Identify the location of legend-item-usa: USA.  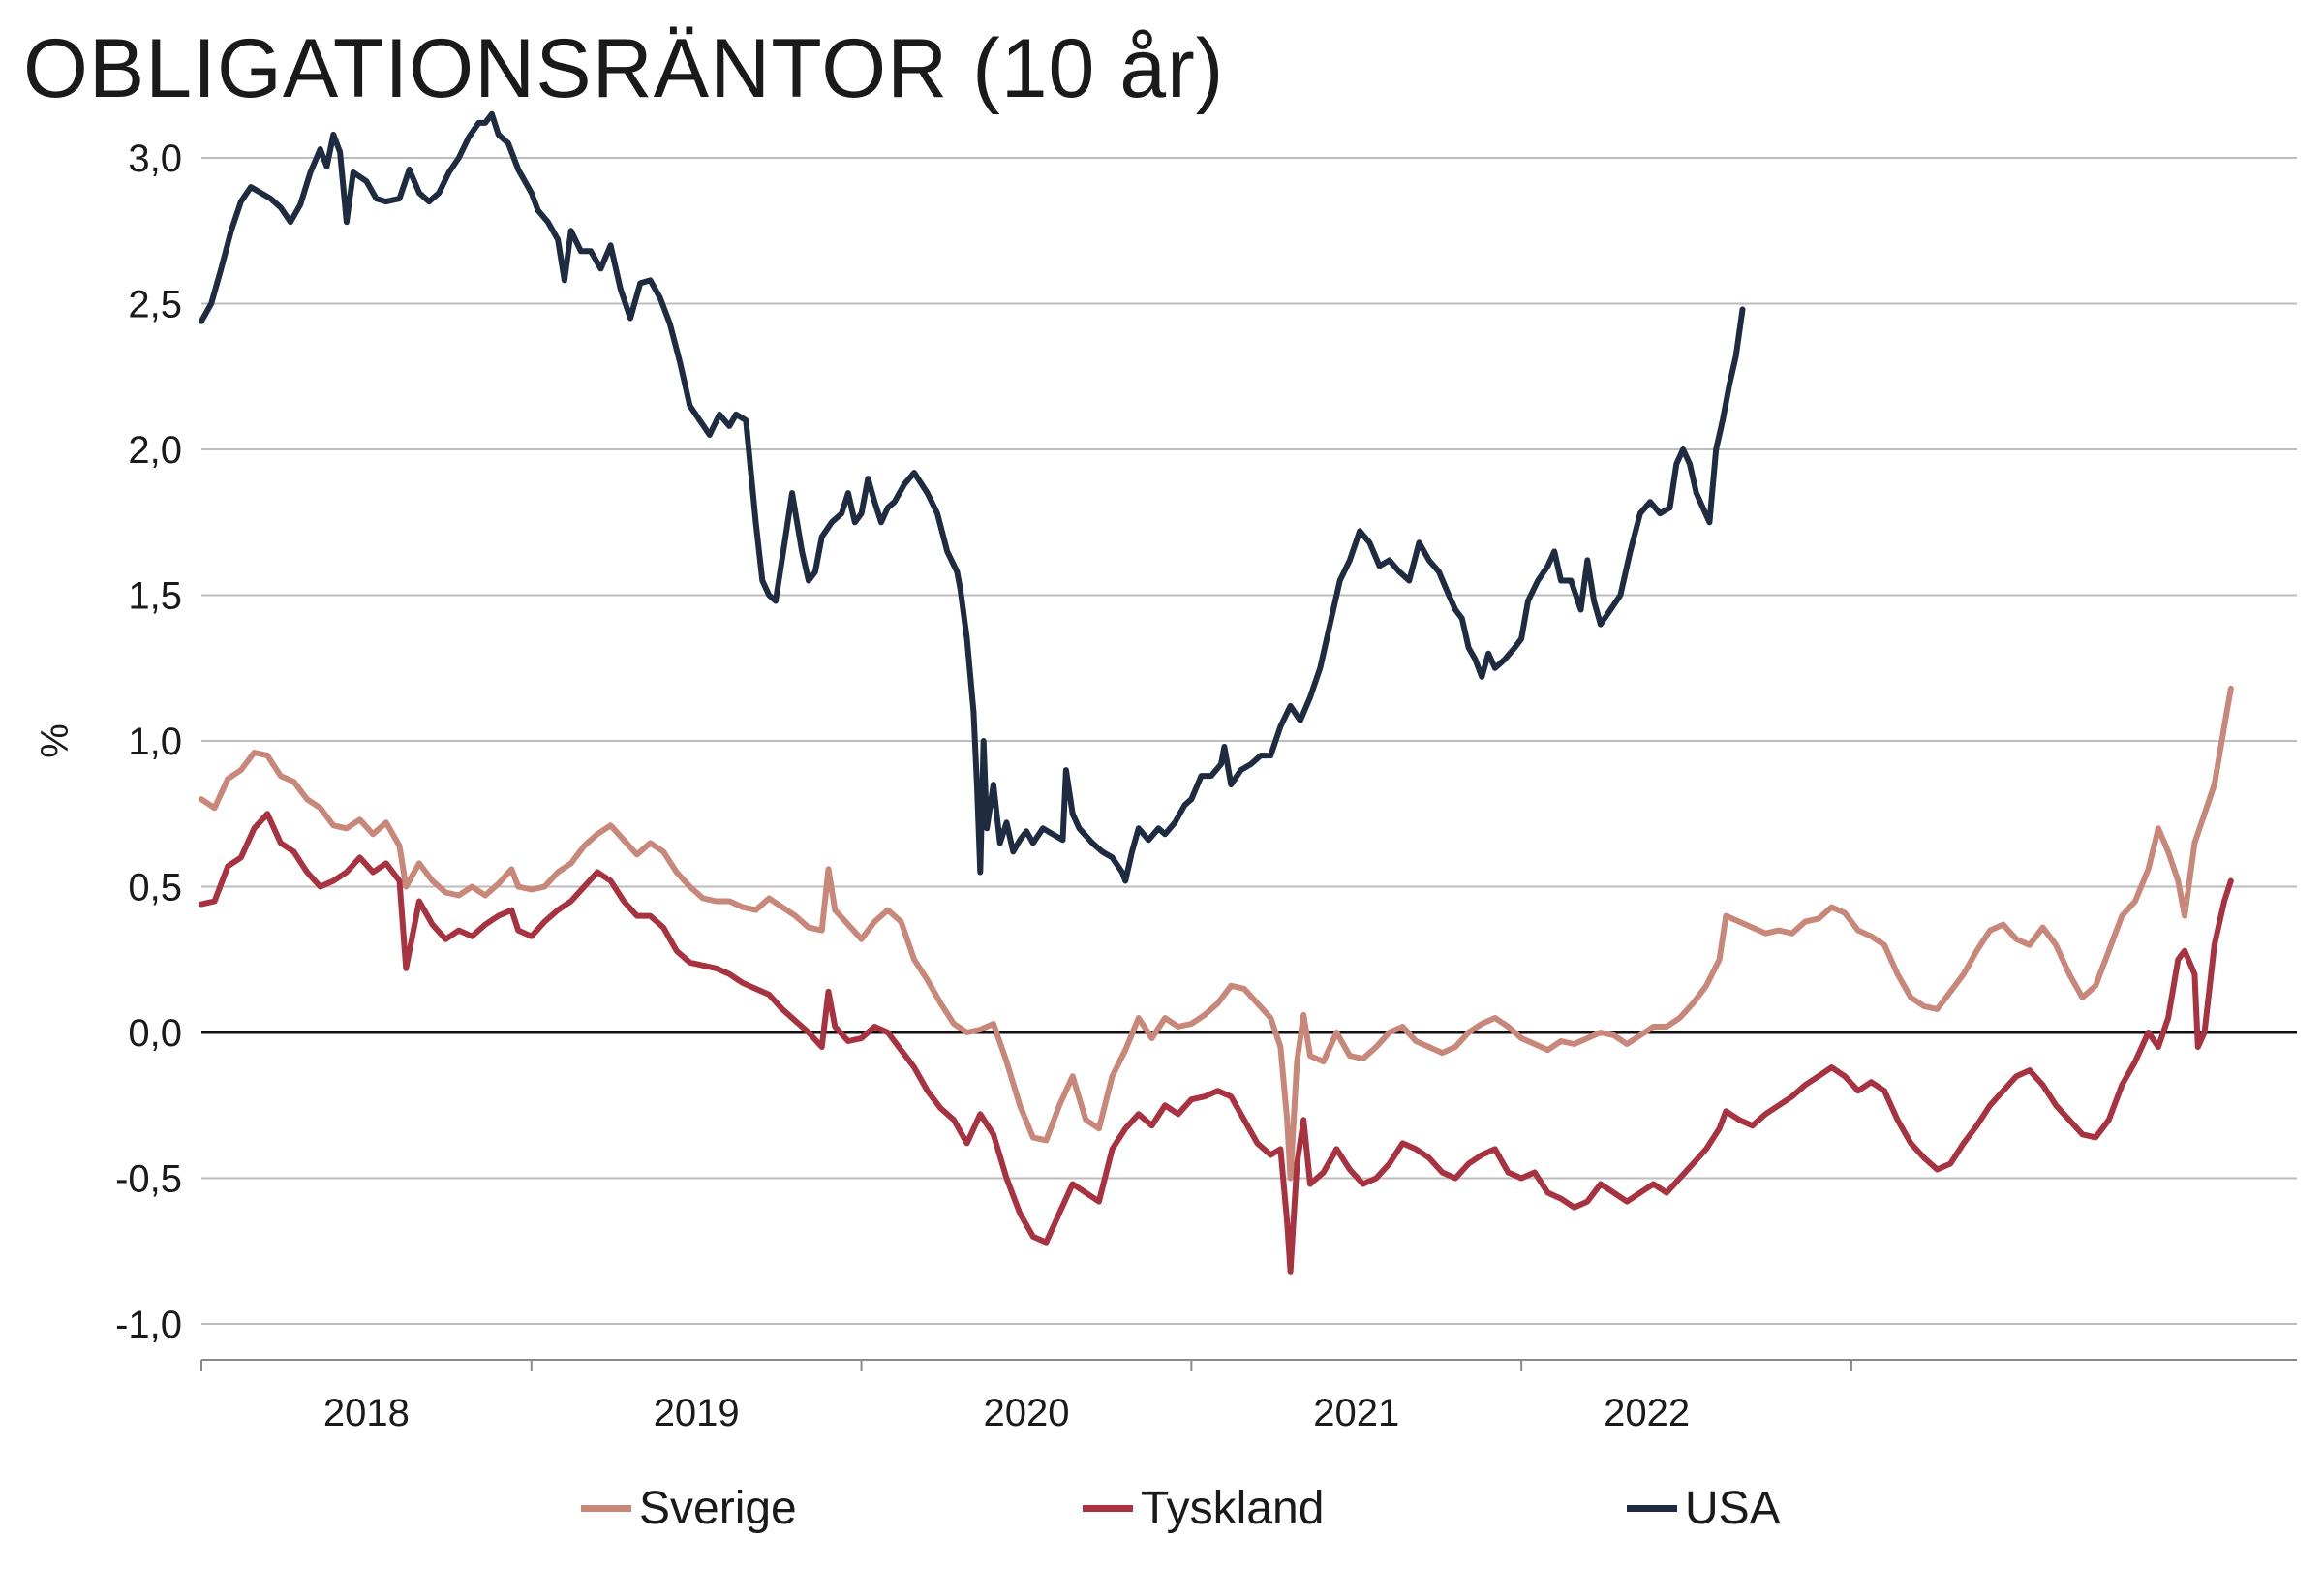
(1704, 1508).